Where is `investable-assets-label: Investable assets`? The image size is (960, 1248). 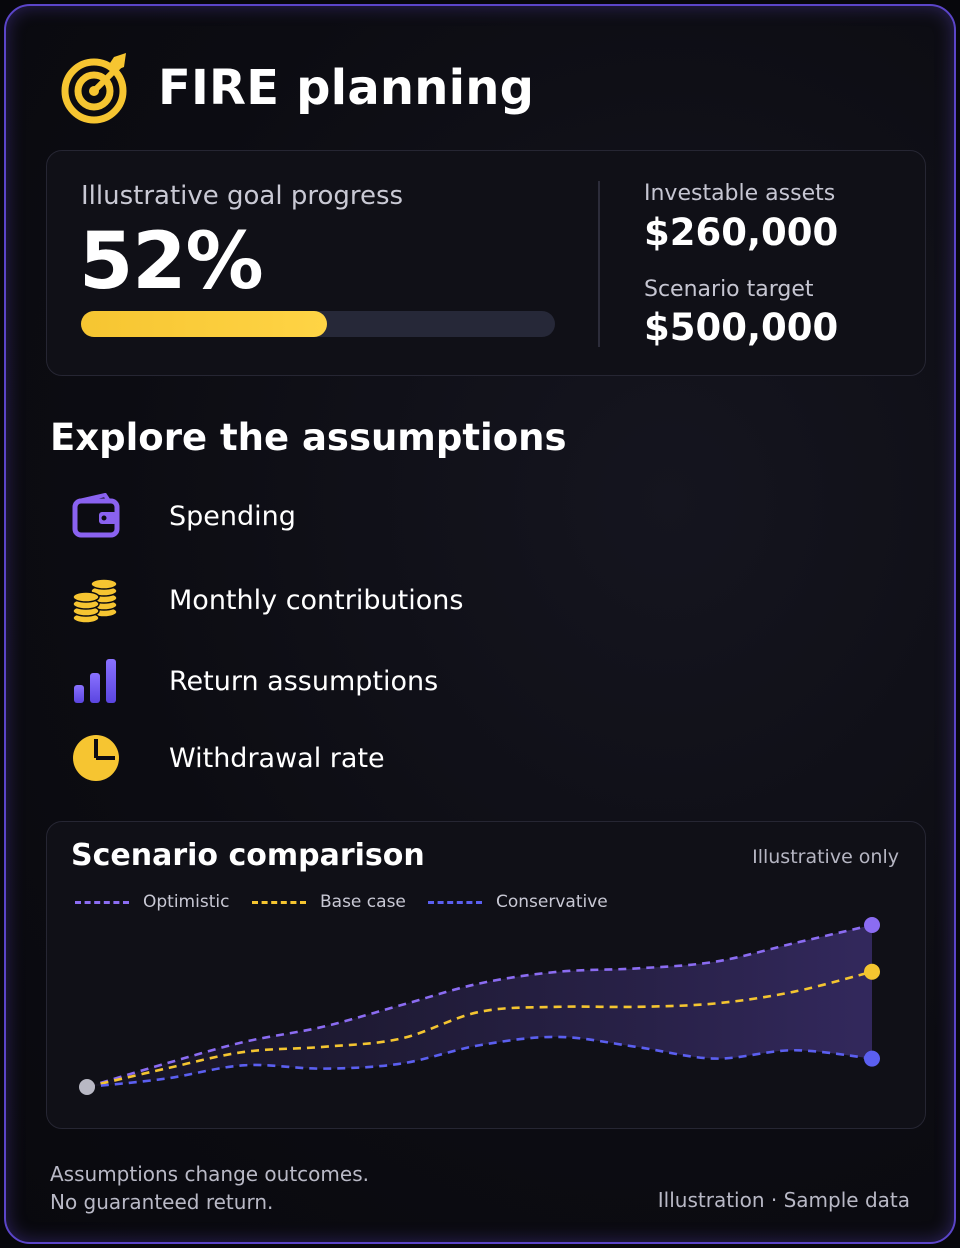
investable-assets-label: Investable assets is located at coordinates (740, 193).